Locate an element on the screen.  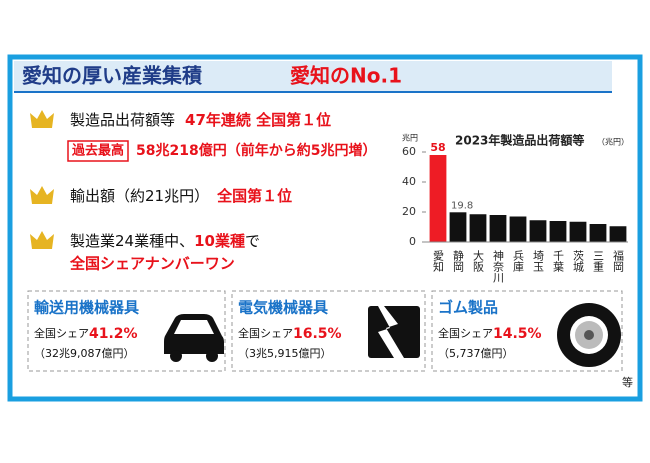
x-tick-label: 神奈川 is located at coordinates (498, 266).